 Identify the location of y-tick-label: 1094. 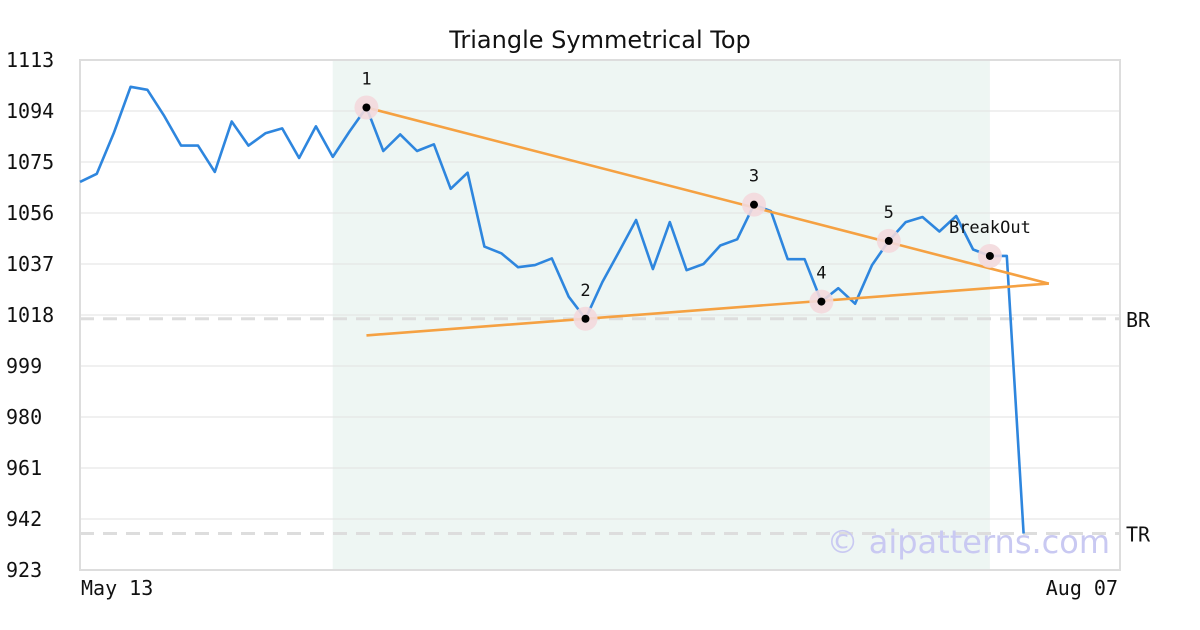
(30, 111).